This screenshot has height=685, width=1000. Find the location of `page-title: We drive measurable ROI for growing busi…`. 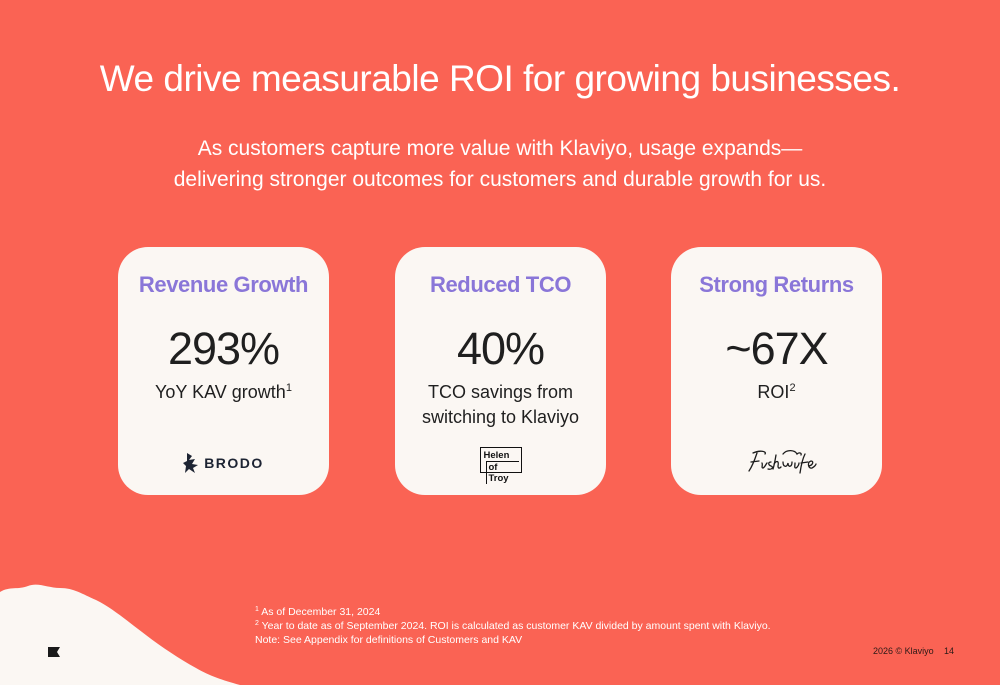

page-title: We drive measurable ROI for growing busi… is located at coordinates (500, 78).